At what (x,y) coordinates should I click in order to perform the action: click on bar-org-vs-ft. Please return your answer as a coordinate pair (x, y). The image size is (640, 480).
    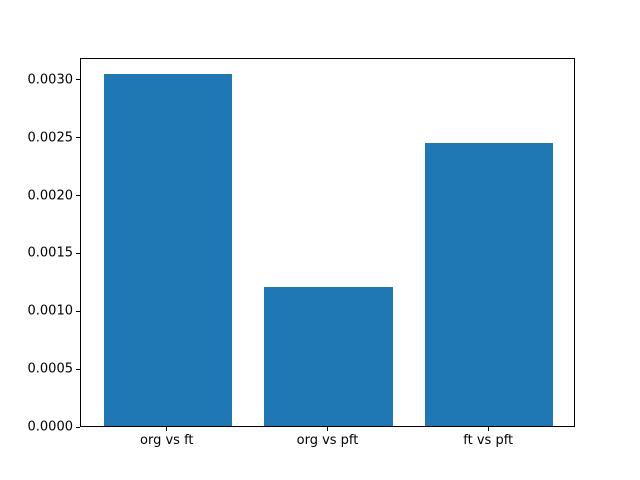
    Looking at the image, I should click on (168, 250).